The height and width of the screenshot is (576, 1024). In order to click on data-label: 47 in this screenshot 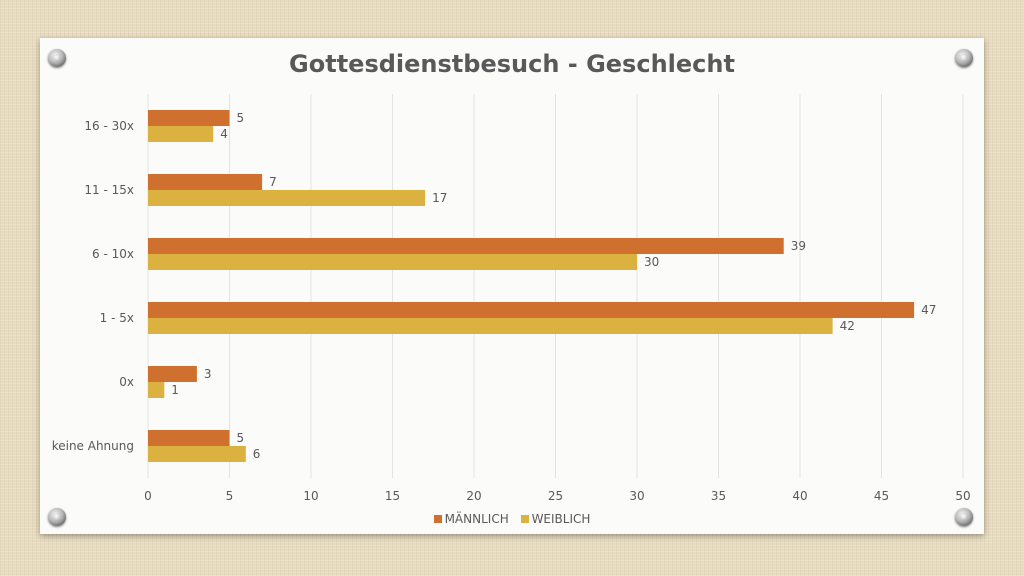, I will do `click(928, 310)`.